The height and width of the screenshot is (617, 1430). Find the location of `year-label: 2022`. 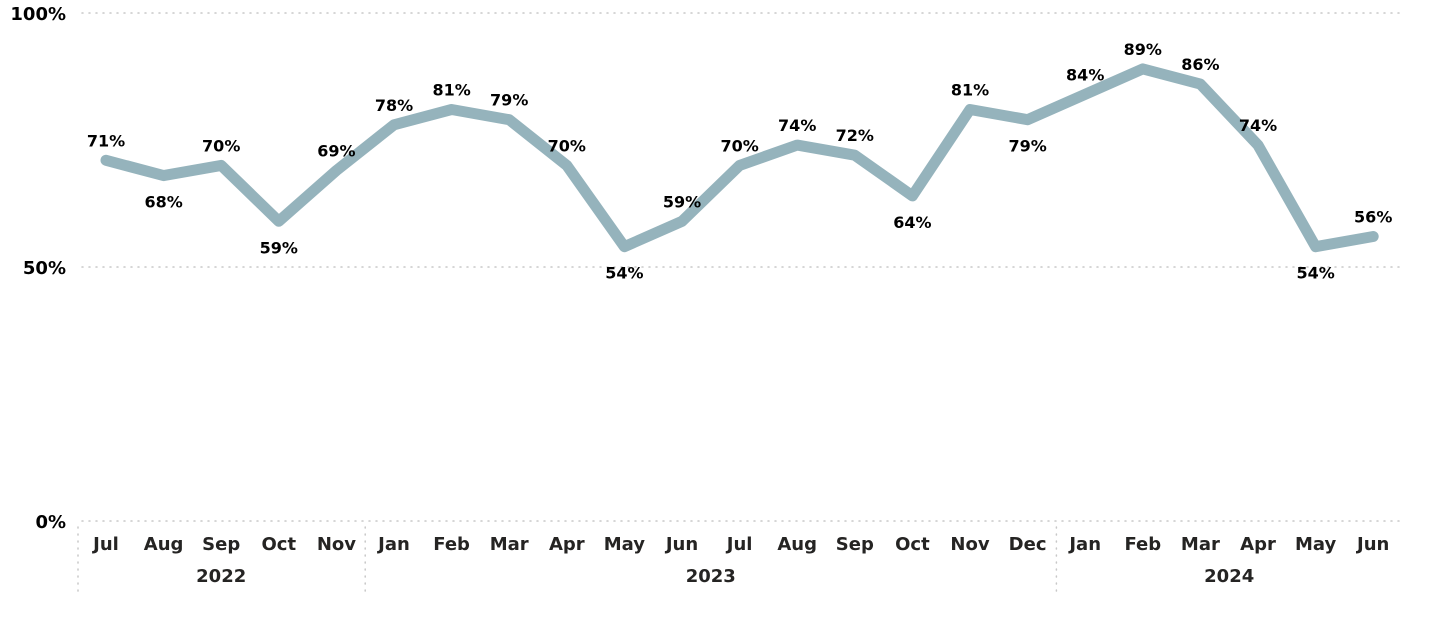

year-label: 2022 is located at coordinates (221, 576).